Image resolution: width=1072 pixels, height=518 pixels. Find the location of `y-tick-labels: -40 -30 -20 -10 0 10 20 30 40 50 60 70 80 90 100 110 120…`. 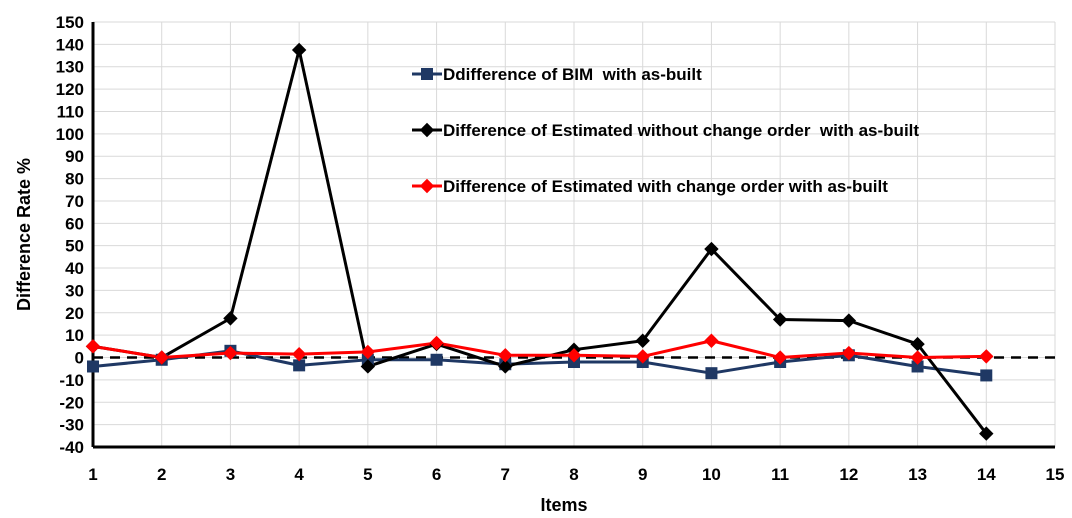

y-tick-labels: -40 -30 -20 -10 0 10 20 30 40 50 60 70 80 90 100 110 120… is located at coordinates (70, 235).